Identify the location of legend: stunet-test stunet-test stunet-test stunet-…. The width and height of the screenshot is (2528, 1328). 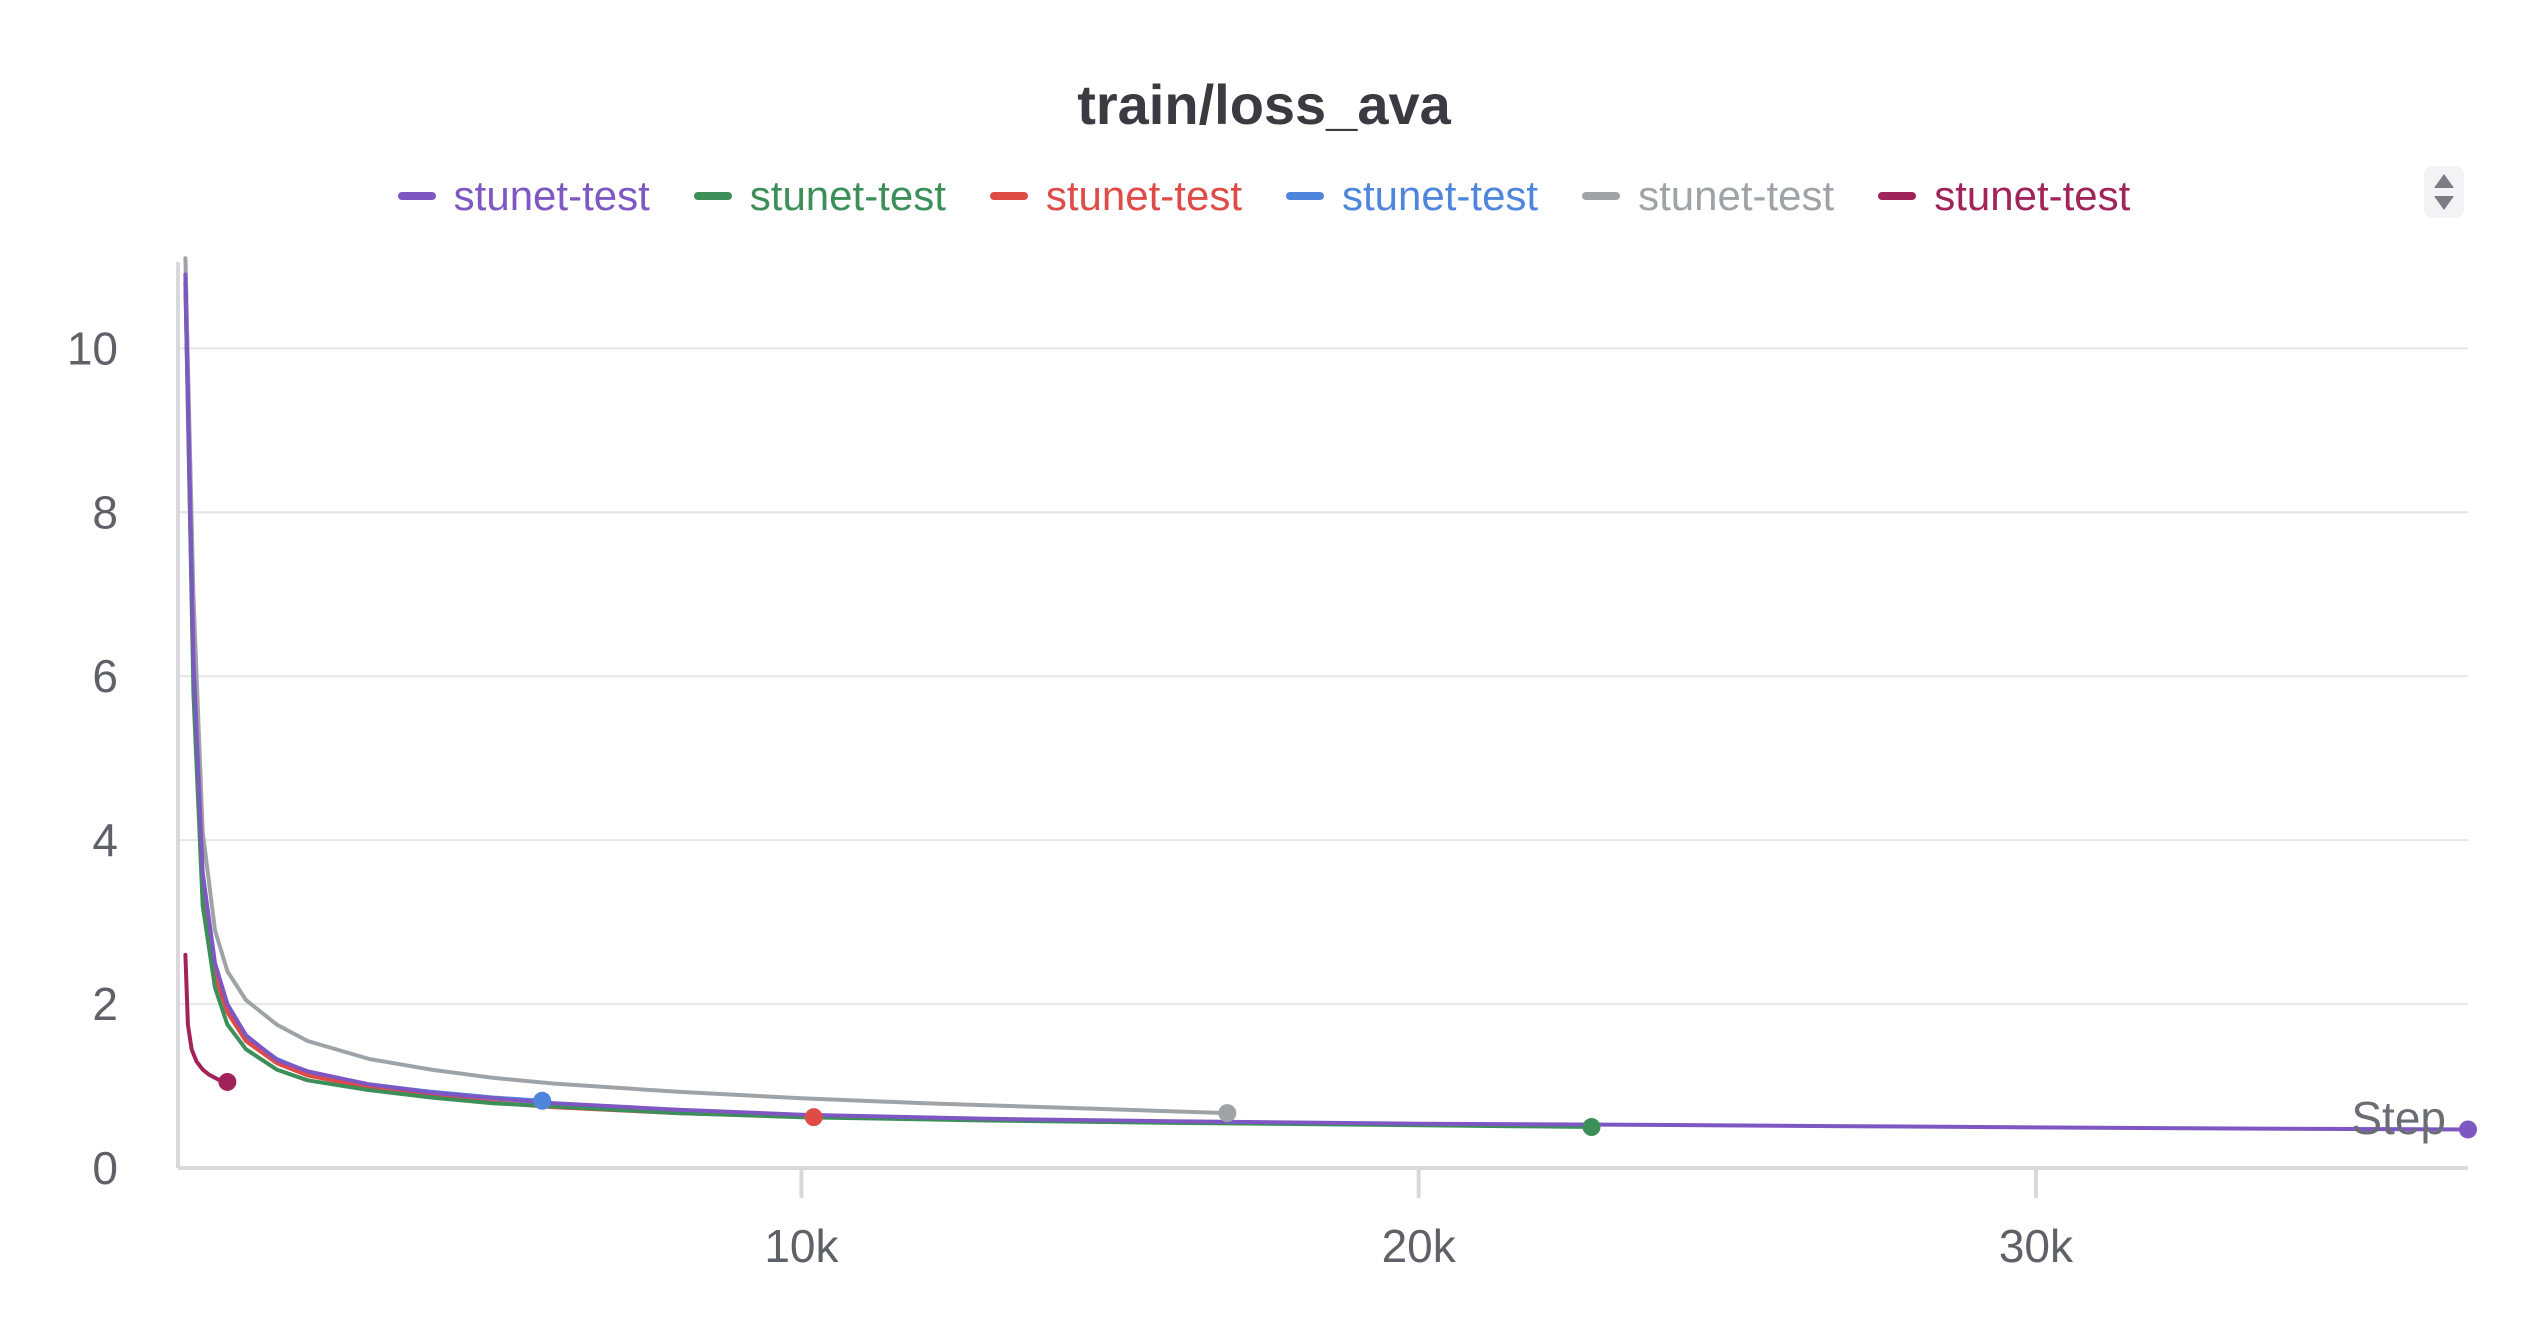
(1264, 196).